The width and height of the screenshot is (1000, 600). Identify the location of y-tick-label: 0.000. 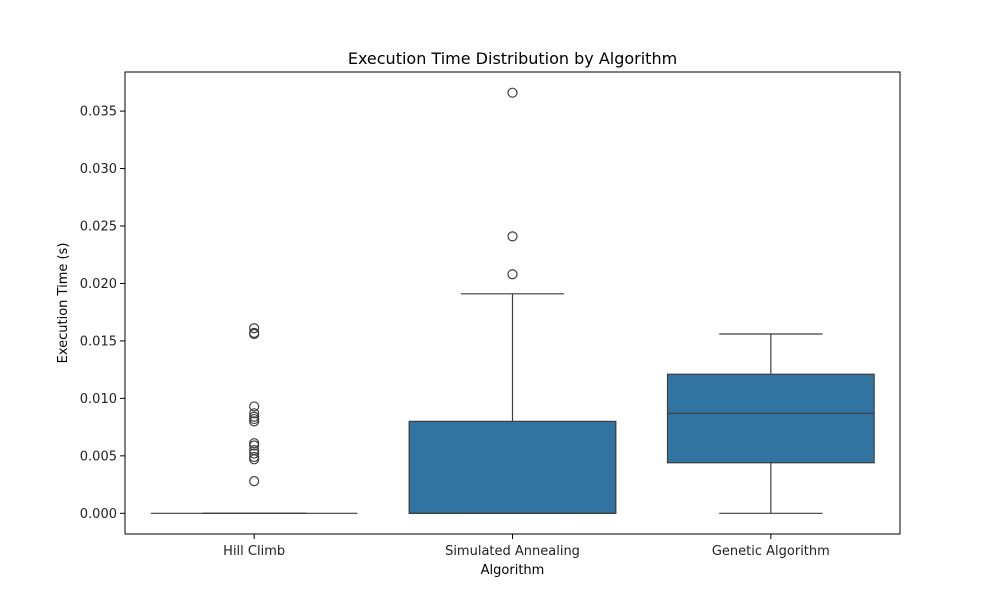
(98, 514).